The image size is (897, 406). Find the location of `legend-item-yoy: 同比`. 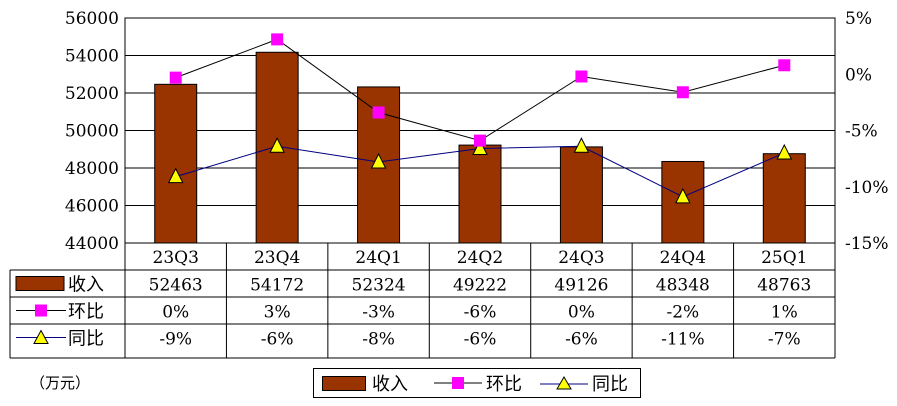

legend-item-yoy: 同比 is located at coordinates (584, 383).